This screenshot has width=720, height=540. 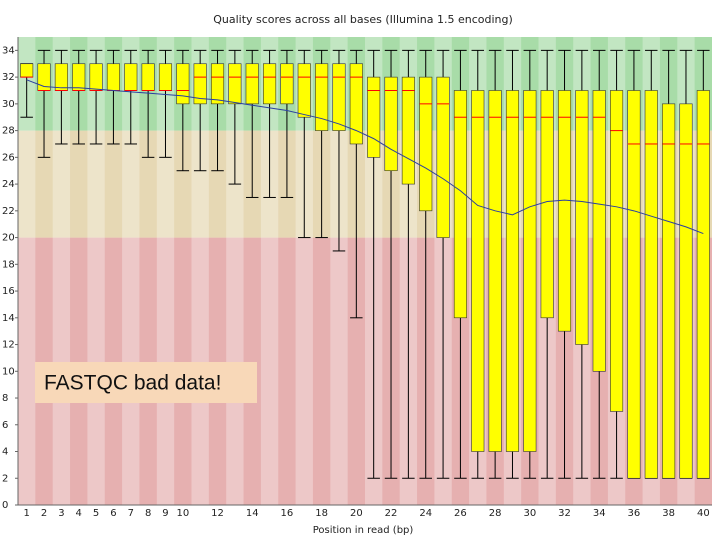 What do you see at coordinates (703, 513) in the screenshot?
I see `x-tick-label: 40` at bounding box center [703, 513].